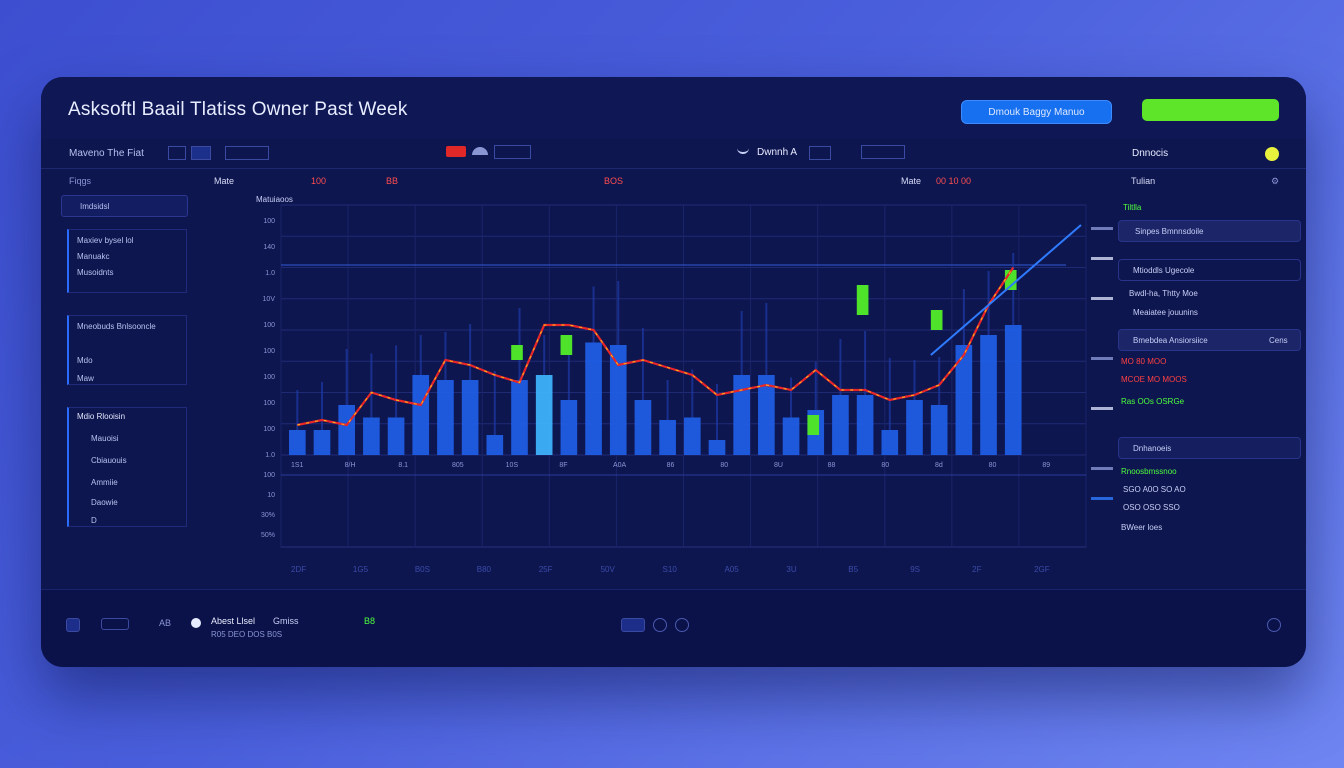  What do you see at coordinates (1272, 154) in the screenshot?
I see `theme-toggle-icon` at bounding box center [1272, 154].